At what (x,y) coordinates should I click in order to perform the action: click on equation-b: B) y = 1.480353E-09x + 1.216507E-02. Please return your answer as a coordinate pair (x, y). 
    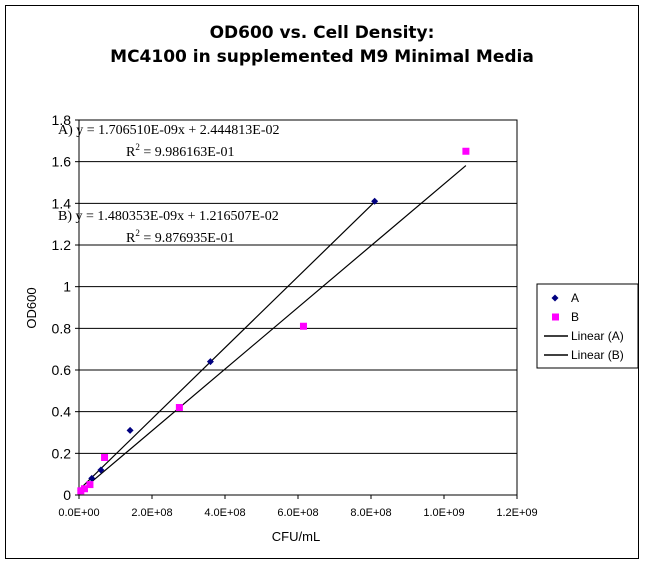
    Looking at the image, I should click on (168, 216).